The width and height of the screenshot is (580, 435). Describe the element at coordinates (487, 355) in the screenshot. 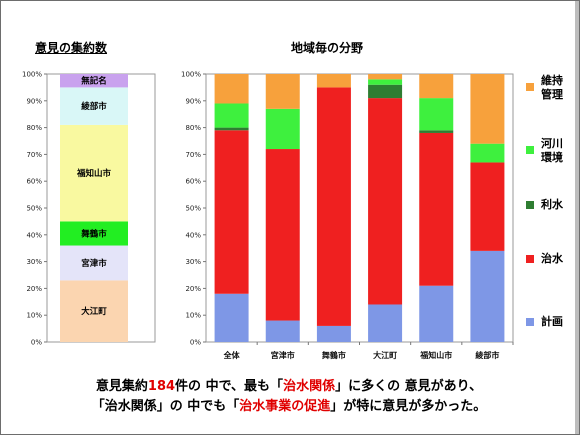

I see `right-x-tick-label: 綾部市` at that location.